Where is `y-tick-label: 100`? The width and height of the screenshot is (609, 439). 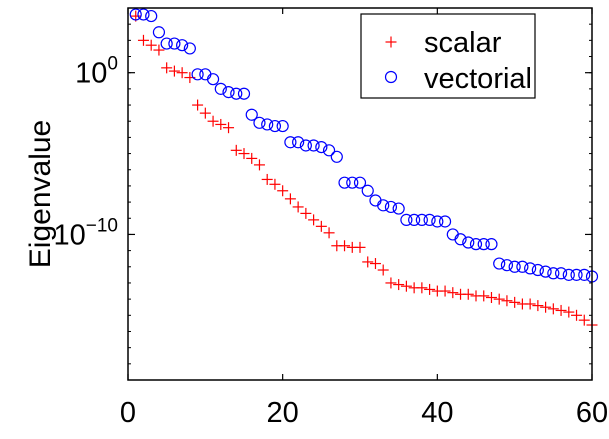 y-tick-label: 100 is located at coordinates (96, 72).